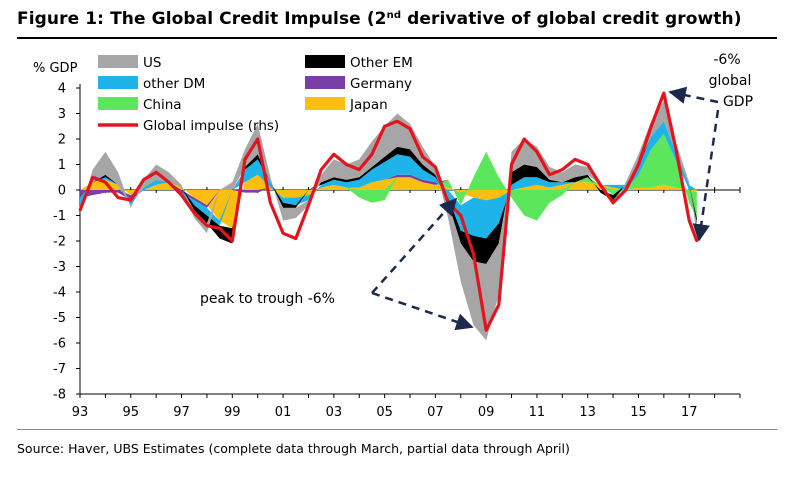 This screenshot has width=811, height=481. Describe the element at coordinates (62, 165) in the screenshot. I see `y-tick-label: 1` at that location.